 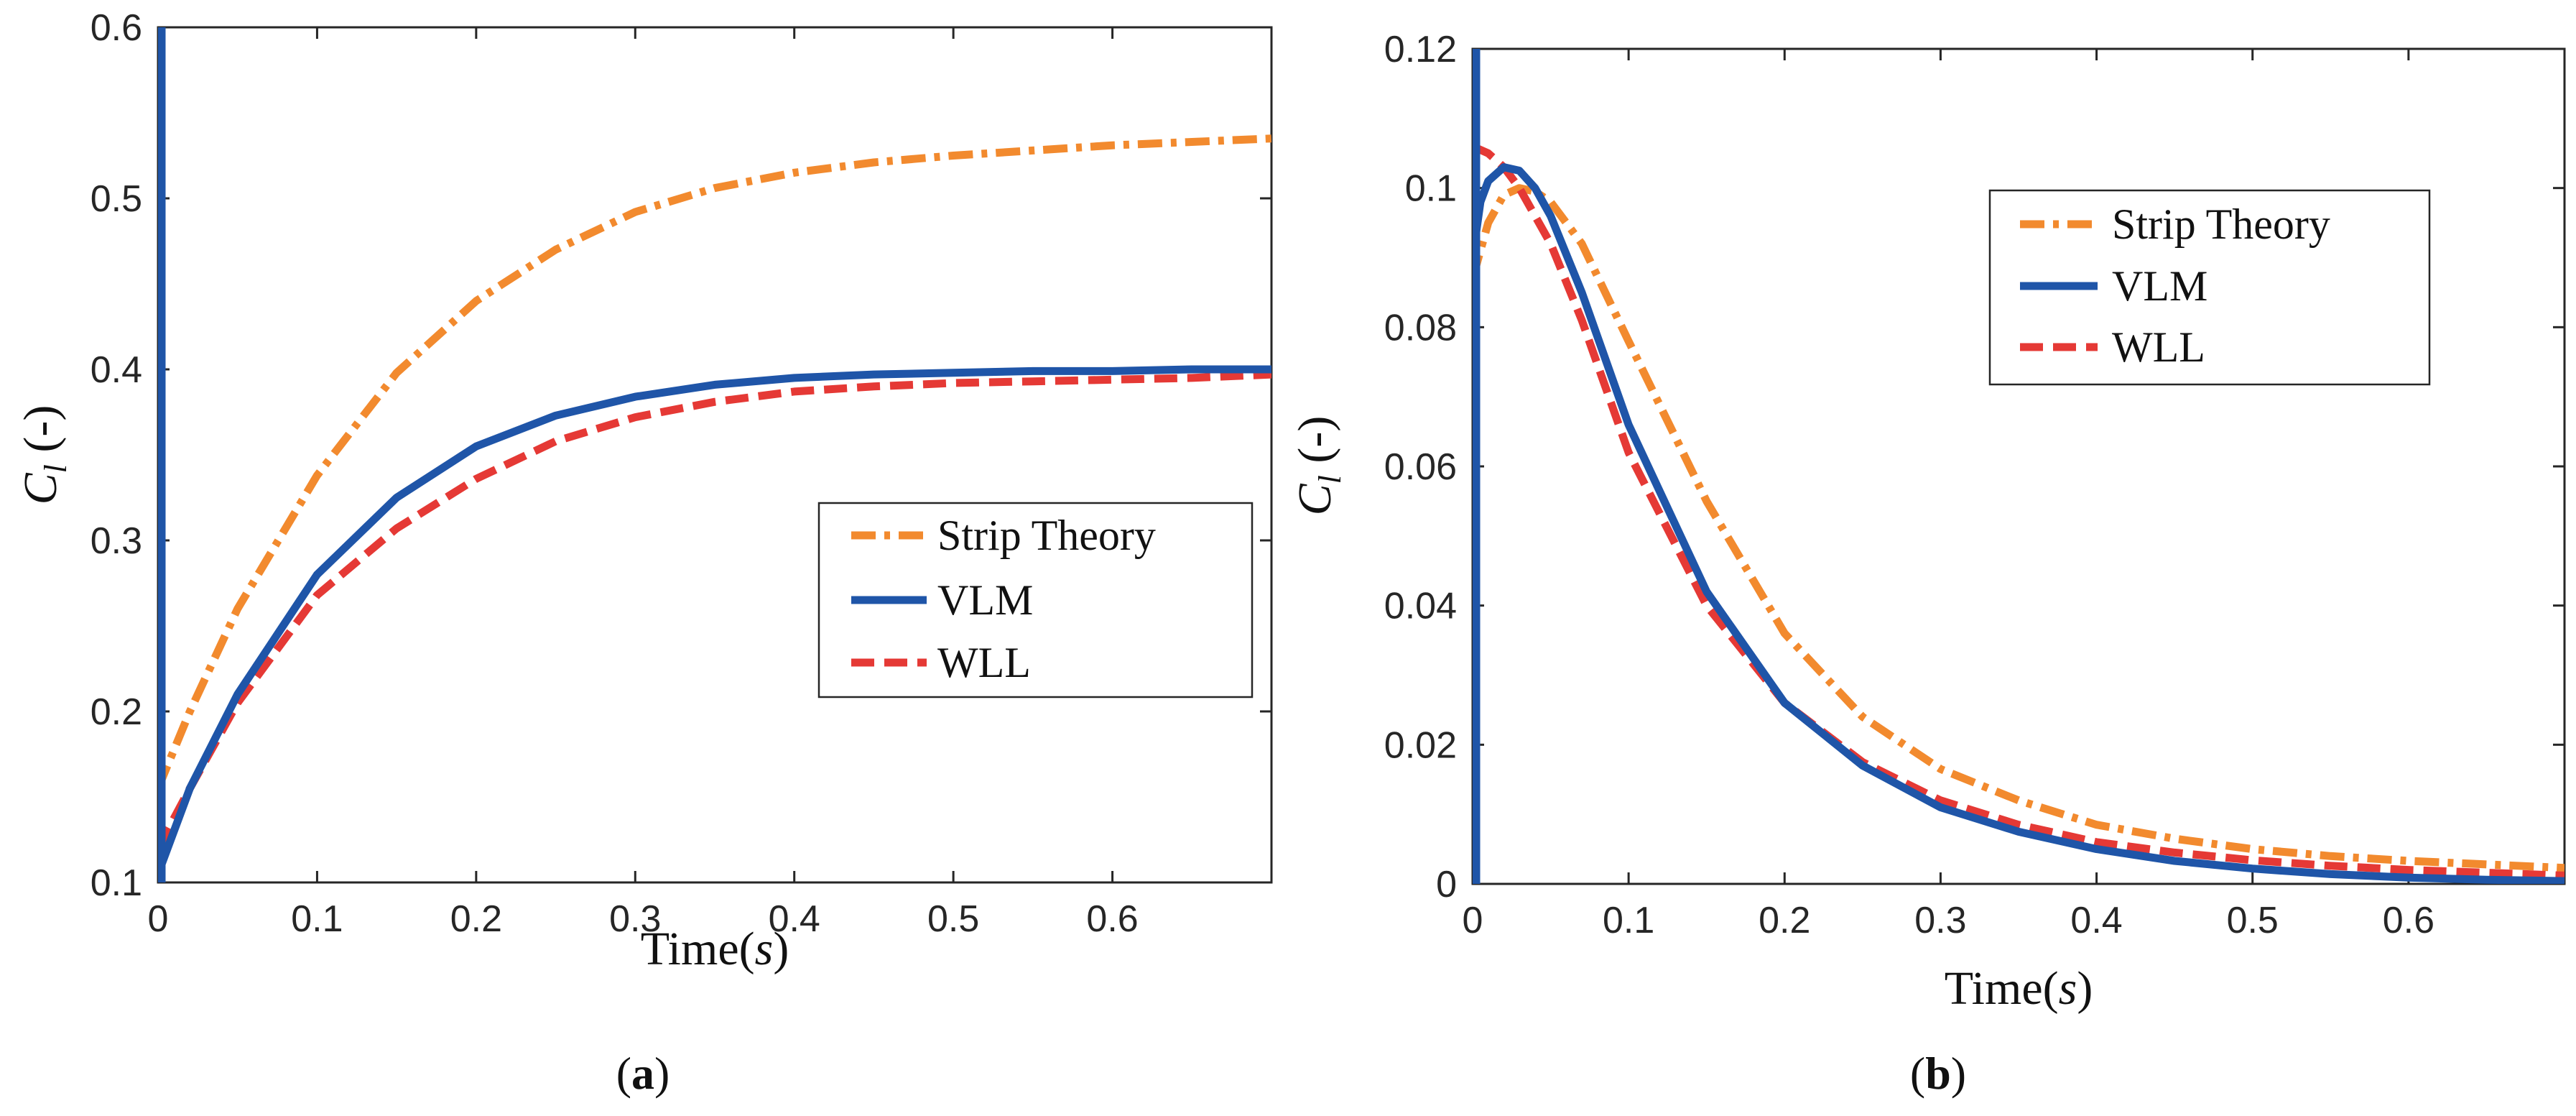 I want to click on legend-label-strip-theory-b: Strip Theory, so click(x=2221, y=224).